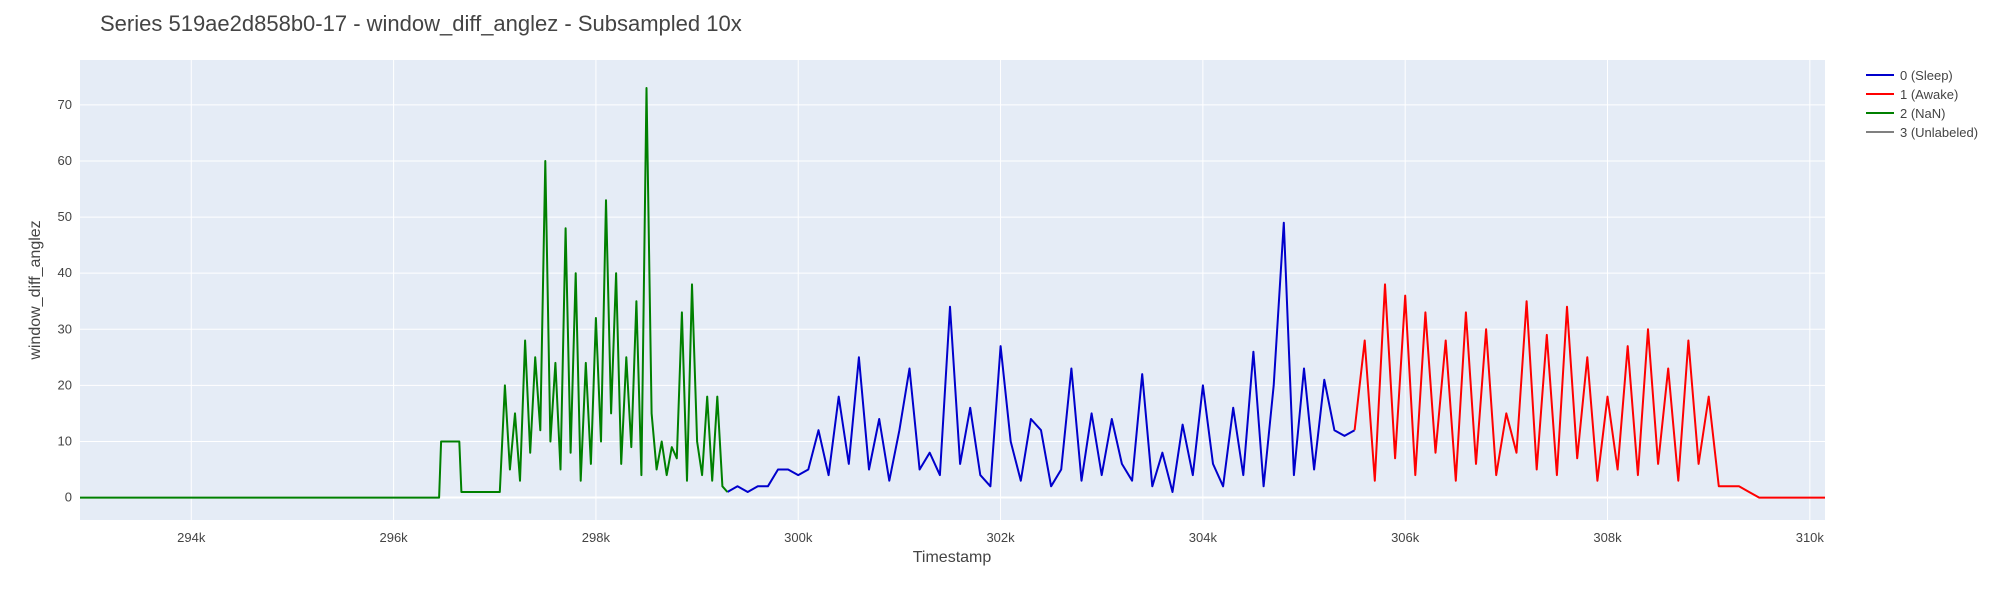 The width and height of the screenshot is (2000, 600). I want to click on x-tick-label: 300k, so click(798, 537).